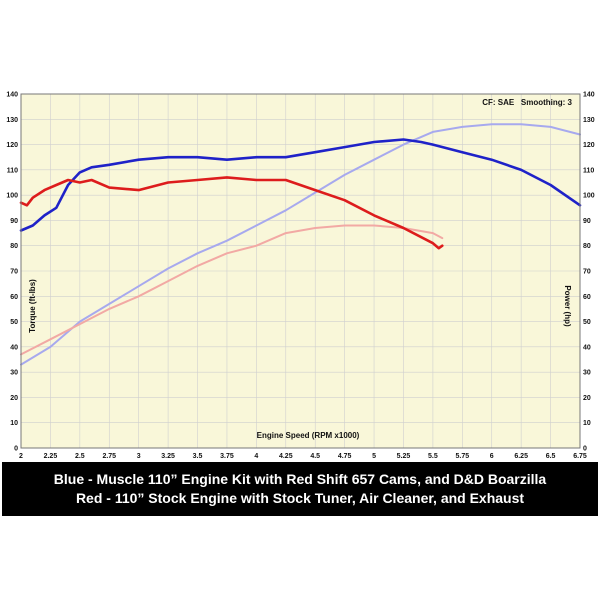 The width and height of the screenshot is (600, 600). Describe the element at coordinates (139, 456) in the screenshot. I see `x-tick-label: 3` at that location.